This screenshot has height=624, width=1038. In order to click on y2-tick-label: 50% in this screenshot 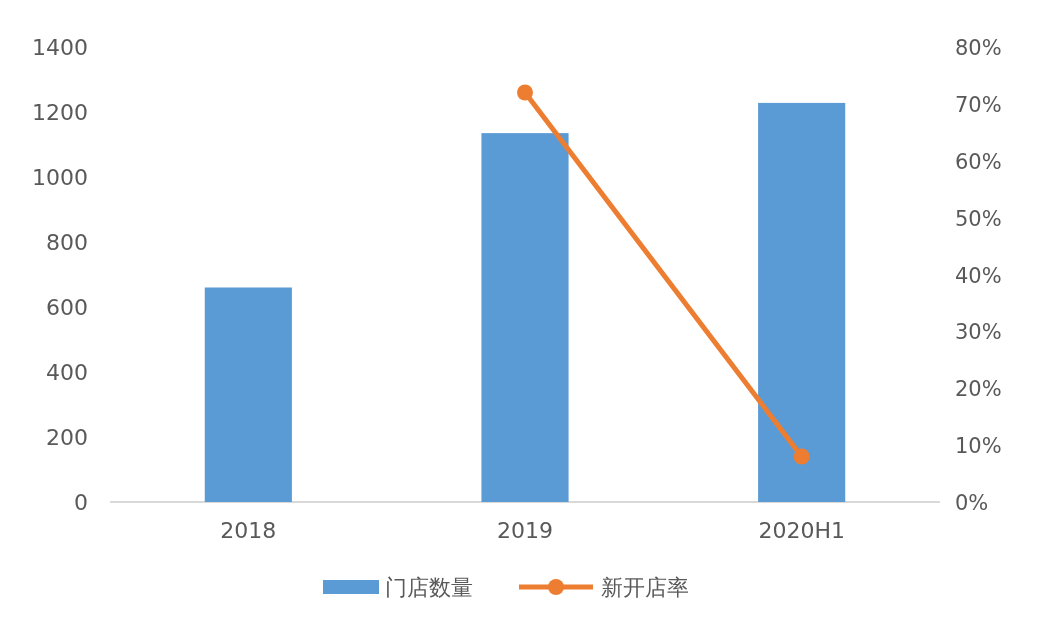, I will do `click(978, 218)`.